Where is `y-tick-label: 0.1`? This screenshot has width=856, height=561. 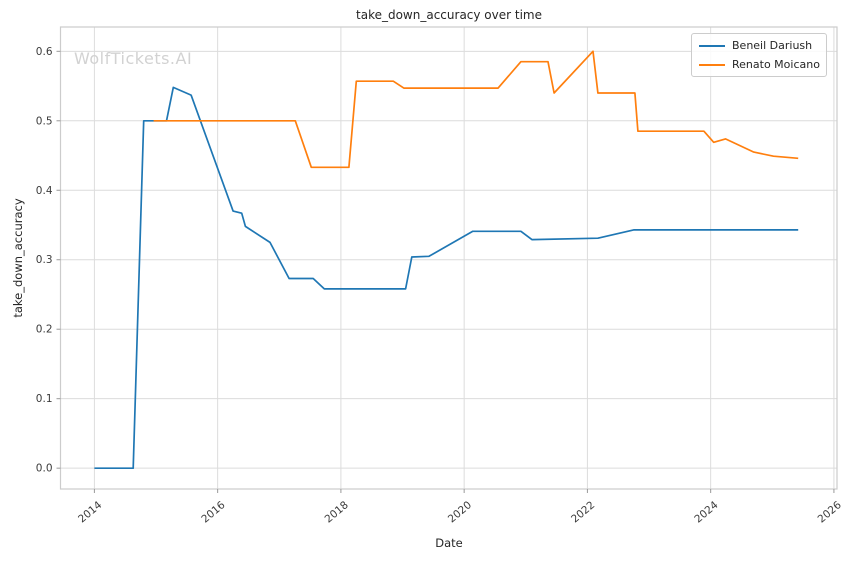
y-tick-label: 0.1 is located at coordinates (44, 399).